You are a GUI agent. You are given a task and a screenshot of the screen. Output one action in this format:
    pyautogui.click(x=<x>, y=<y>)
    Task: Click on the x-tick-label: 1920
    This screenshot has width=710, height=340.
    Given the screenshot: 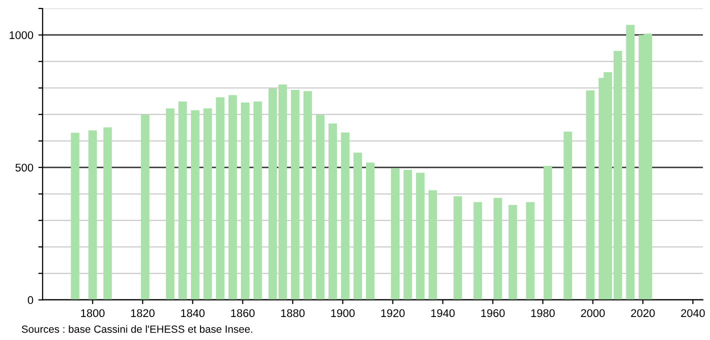 What is the action you would take?
    pyautogui.click(x=393, y=313)
    